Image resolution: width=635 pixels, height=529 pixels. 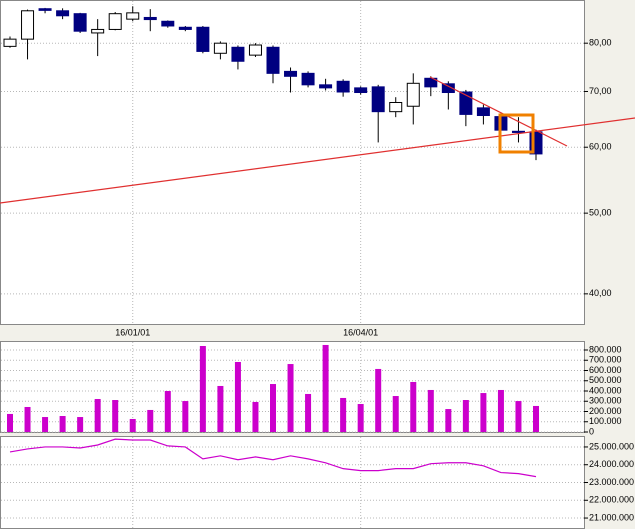 I want to click on y-tick-label: 80,00, so click(x=600, y=43).